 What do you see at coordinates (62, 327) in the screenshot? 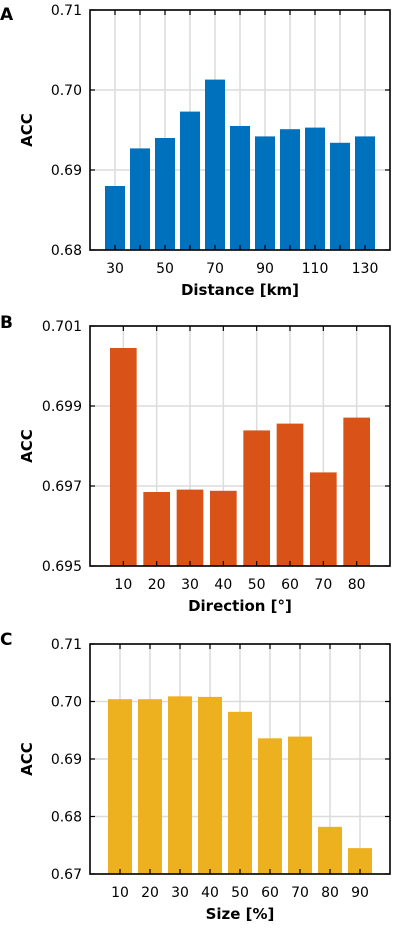
I see `y-tick-label: 0.701` at bounding box center [62, 327].